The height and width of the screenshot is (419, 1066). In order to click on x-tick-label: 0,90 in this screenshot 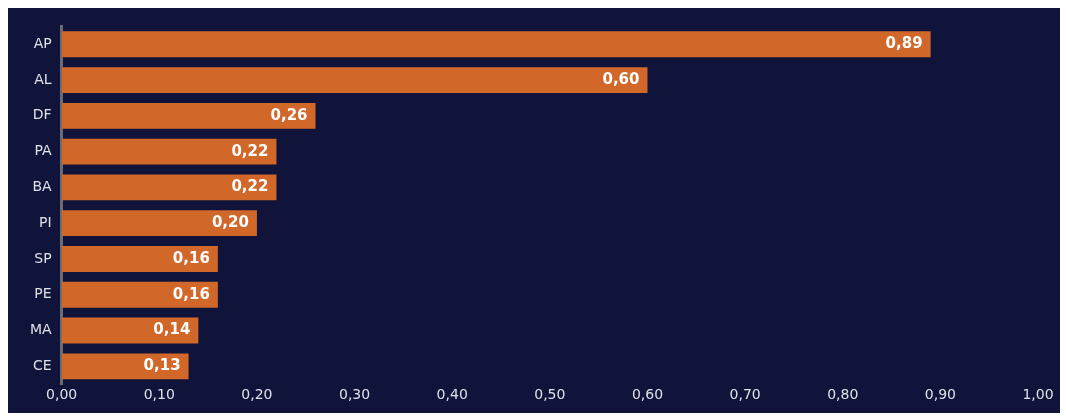, I will do `click(940, 394)`.